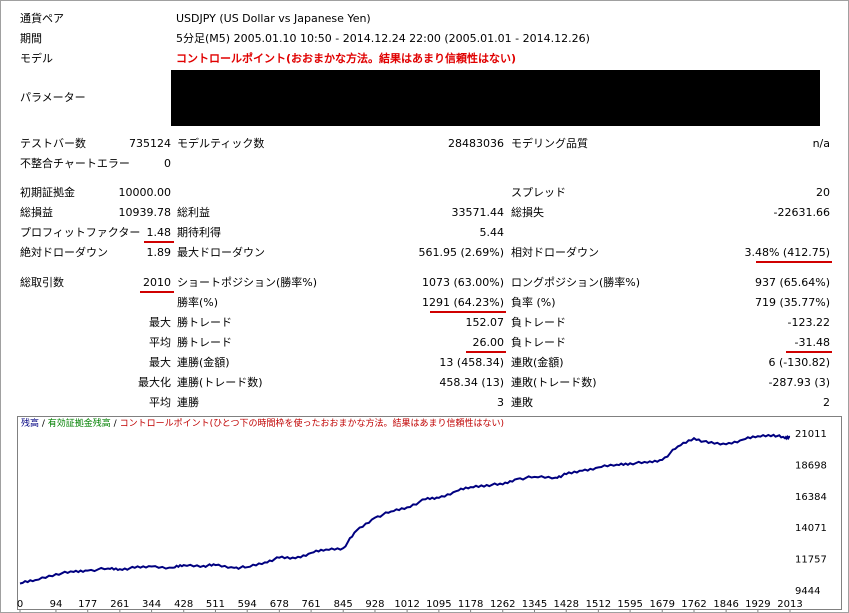 The height and width of the screenshot is (613, 849). I want to click on model-value: コントロールポイント(おおまかな方法。結果はあまり信頼性はない), so click(346, 58).